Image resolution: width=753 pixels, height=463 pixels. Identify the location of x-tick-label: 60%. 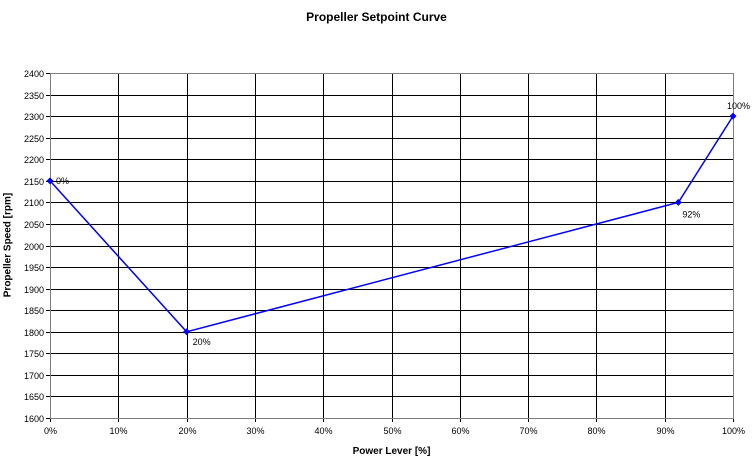
(460, 431).